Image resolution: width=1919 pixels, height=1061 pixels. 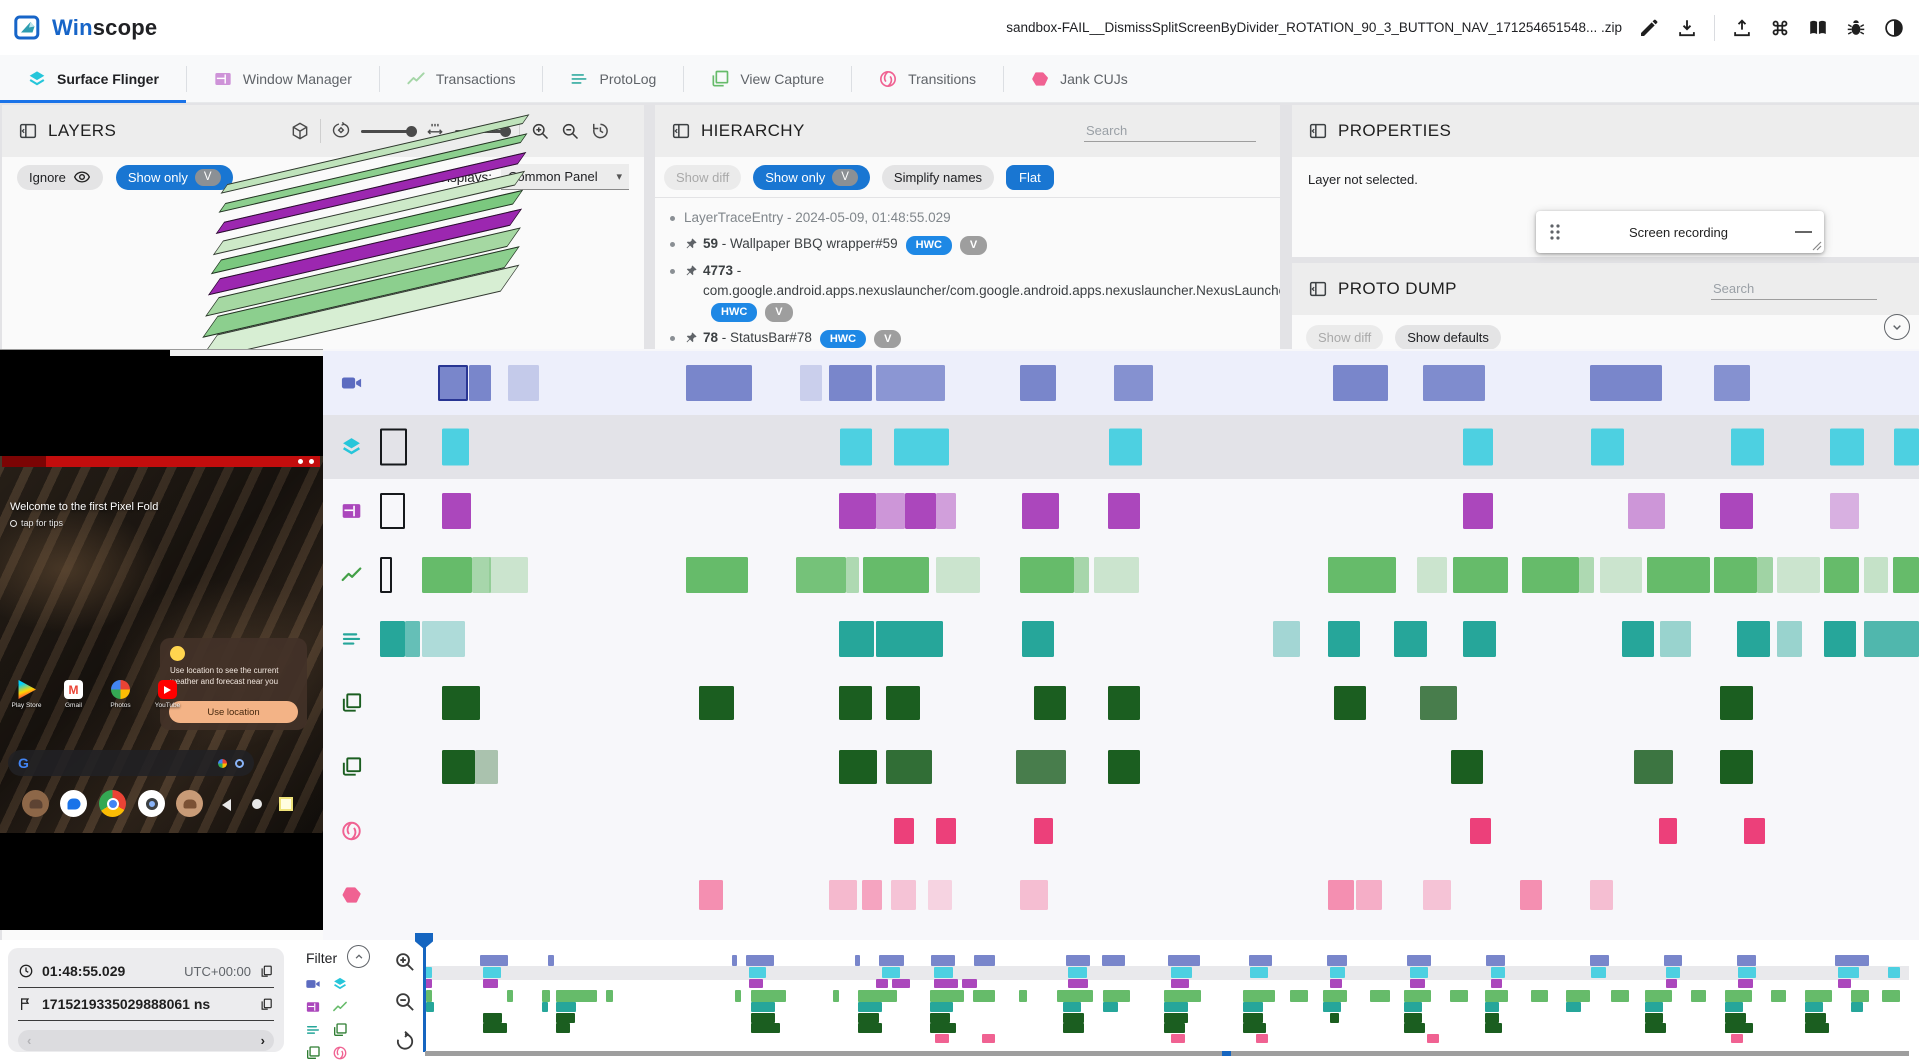 I want to click on screen-recording-window: Screen recording, so click(x=1680, y=232).